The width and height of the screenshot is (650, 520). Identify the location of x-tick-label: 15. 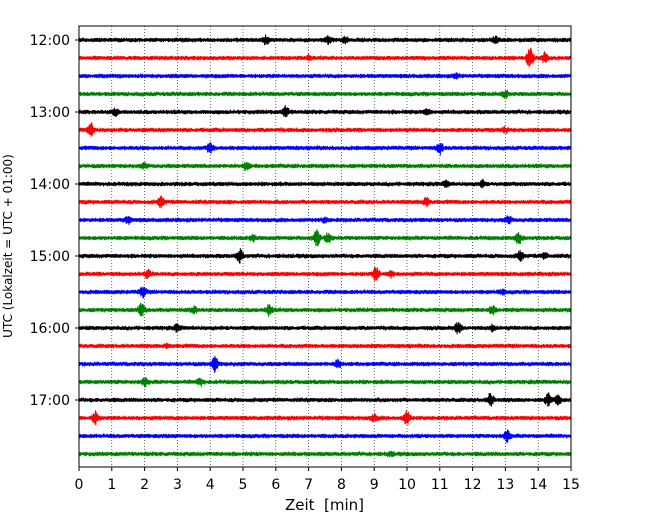
(571, 485).